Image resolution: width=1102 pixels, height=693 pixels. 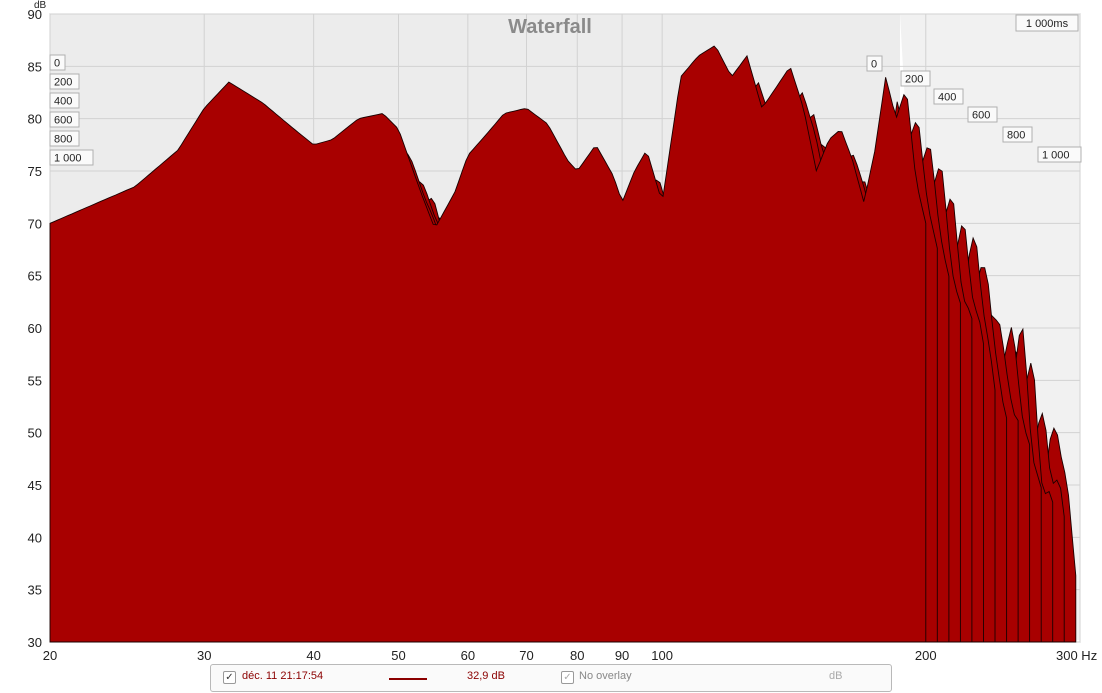 I want to click on y-unit-label: dB, so click(x=40, y=5).